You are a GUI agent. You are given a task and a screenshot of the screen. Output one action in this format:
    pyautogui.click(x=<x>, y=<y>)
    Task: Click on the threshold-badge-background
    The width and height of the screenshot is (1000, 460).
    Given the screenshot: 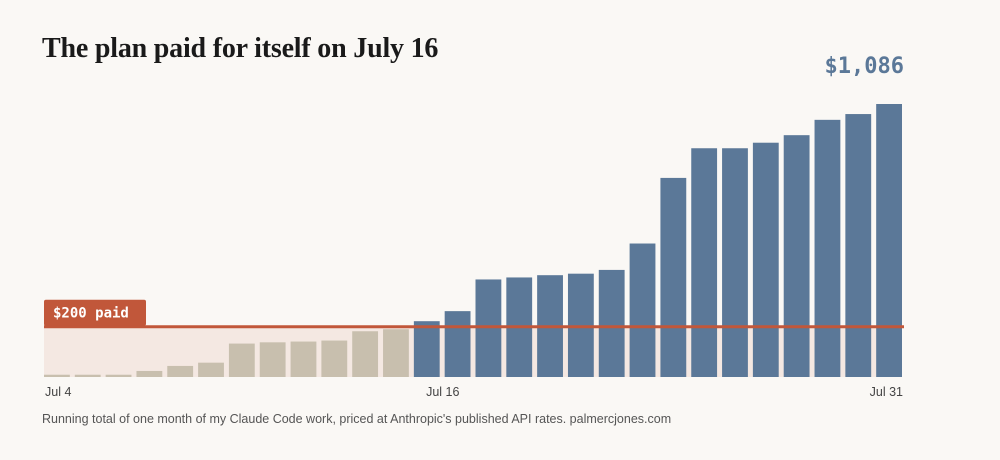 What is the action you would take?
    pyautogui.click(x=95, y=312)
    